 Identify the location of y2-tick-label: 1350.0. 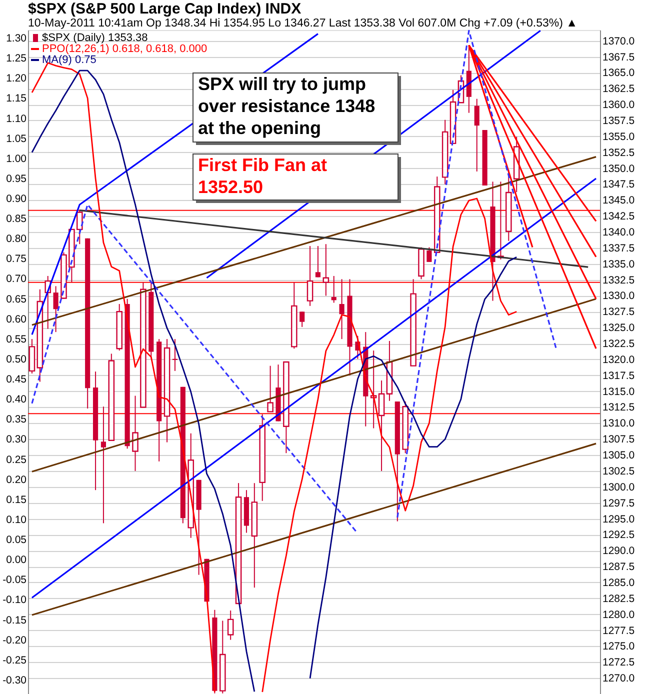
(618, 168).